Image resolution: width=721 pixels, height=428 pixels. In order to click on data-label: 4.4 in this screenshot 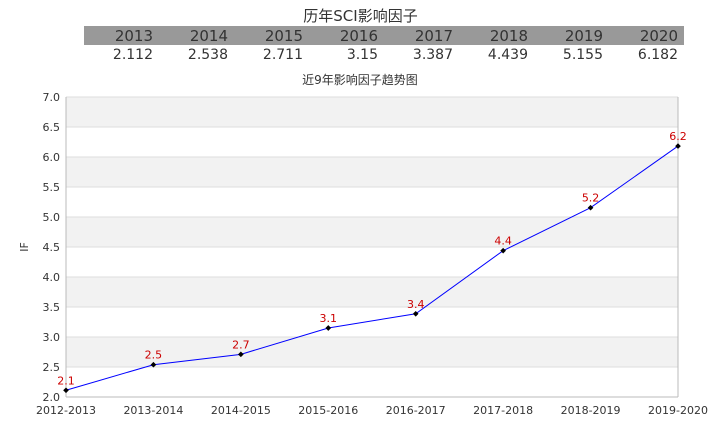, I will do `click(503, 241)`.